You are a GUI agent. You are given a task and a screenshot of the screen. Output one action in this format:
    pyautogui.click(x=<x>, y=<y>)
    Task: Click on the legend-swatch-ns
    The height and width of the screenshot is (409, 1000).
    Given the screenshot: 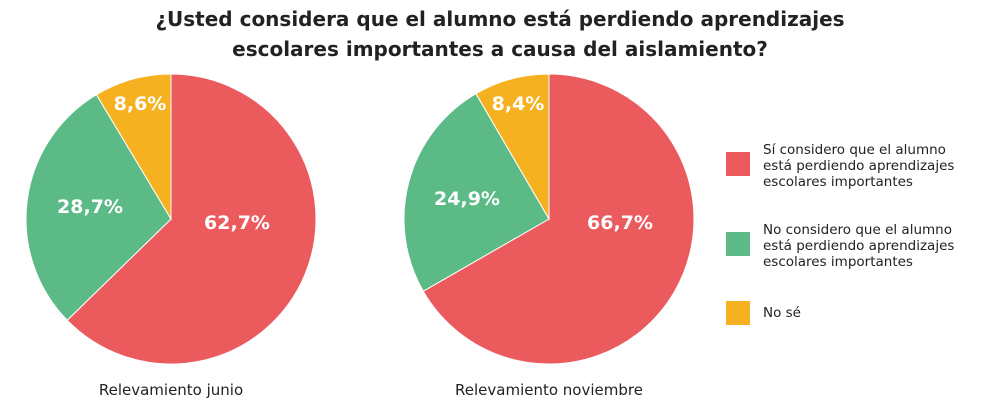 What is the action you would take?
    pyautogui.click(x=738, y=313)
    